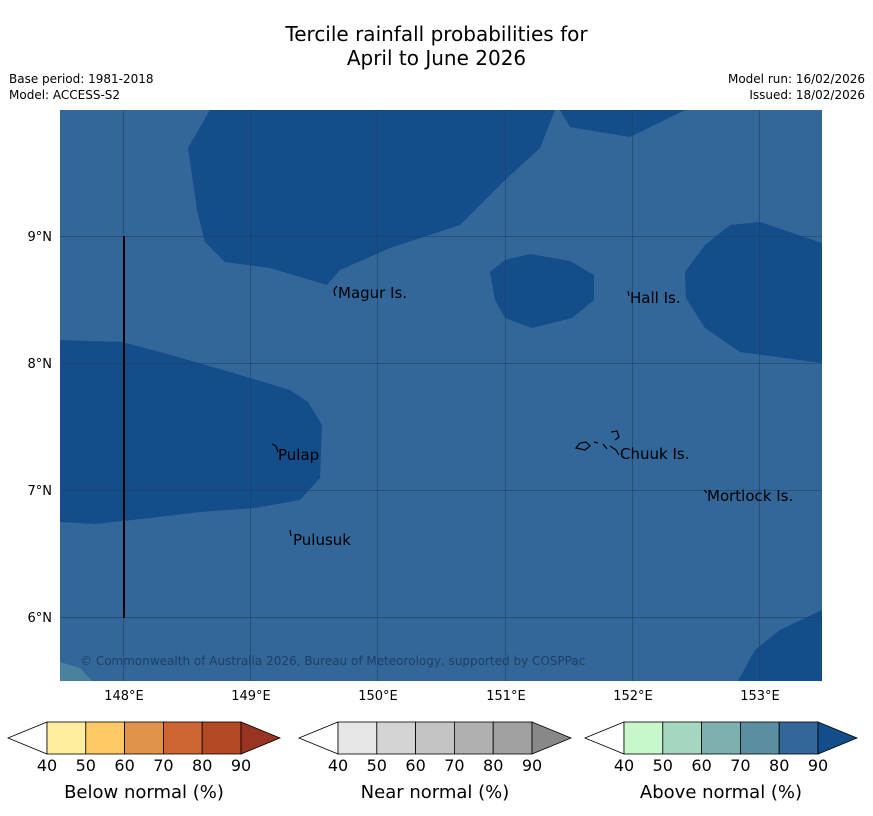  I want to click on lon-label-148e: 148°E, so click(124, 696).